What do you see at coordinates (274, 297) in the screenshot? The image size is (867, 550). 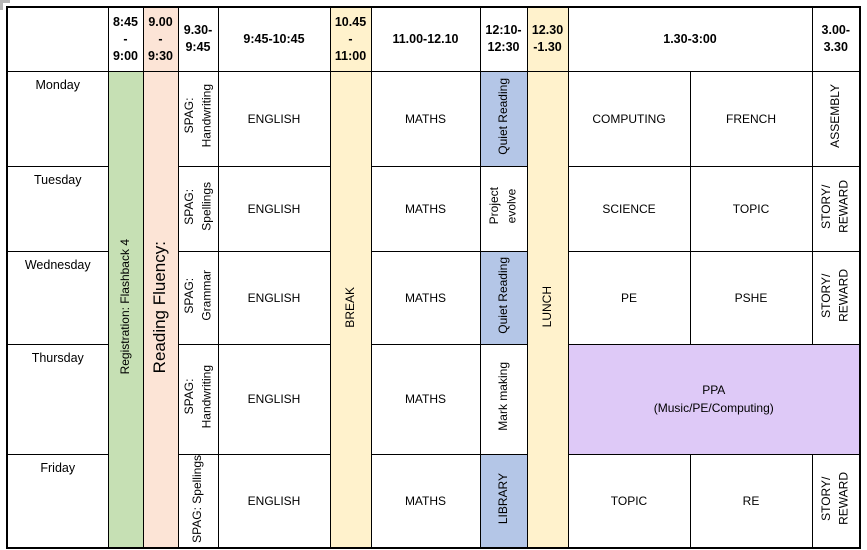 I see `lesson1-cell-wednesday: ENGLISH` at bounding box center [274, 297].